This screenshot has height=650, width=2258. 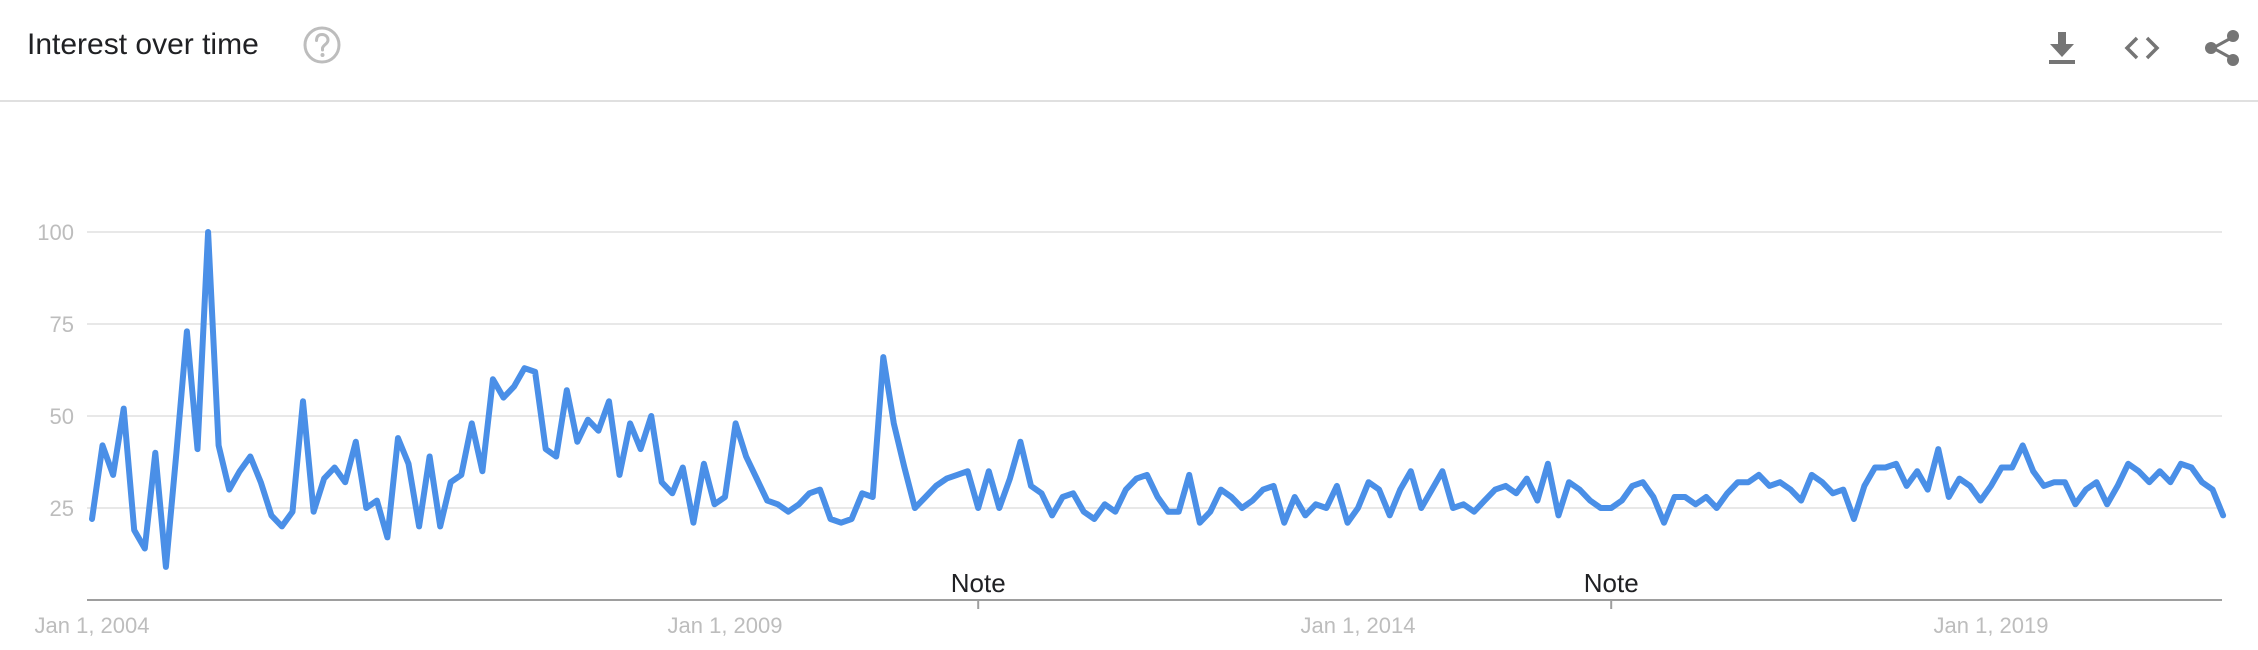 I want to click on embed-icon, so click(x=2142, y=48).